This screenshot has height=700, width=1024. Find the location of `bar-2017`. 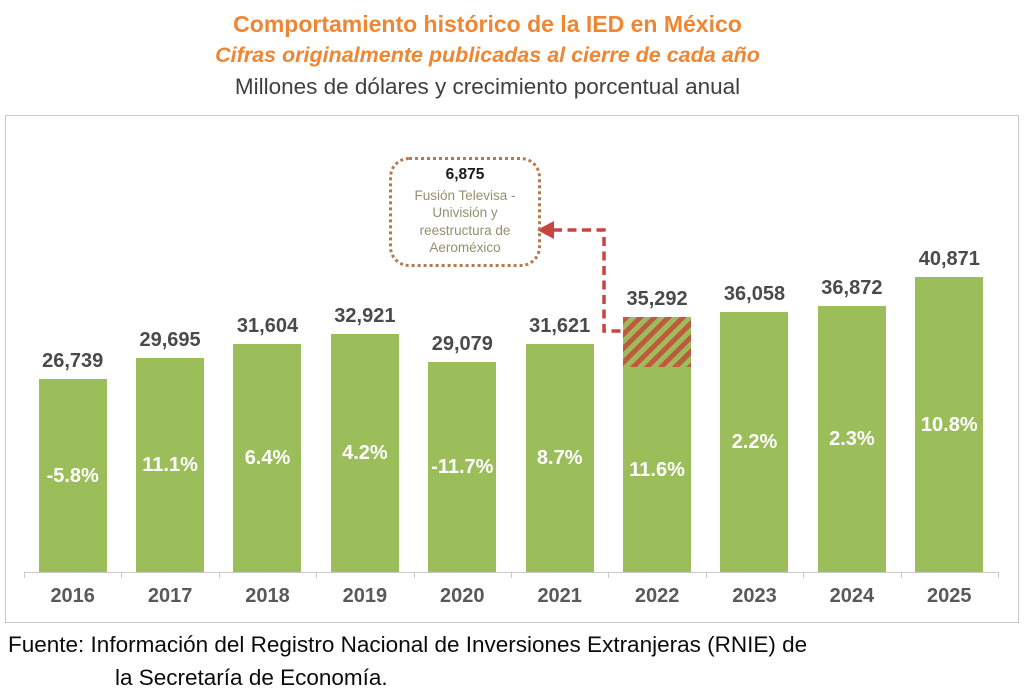

bar-2017 is located at coordinates (170, 465).